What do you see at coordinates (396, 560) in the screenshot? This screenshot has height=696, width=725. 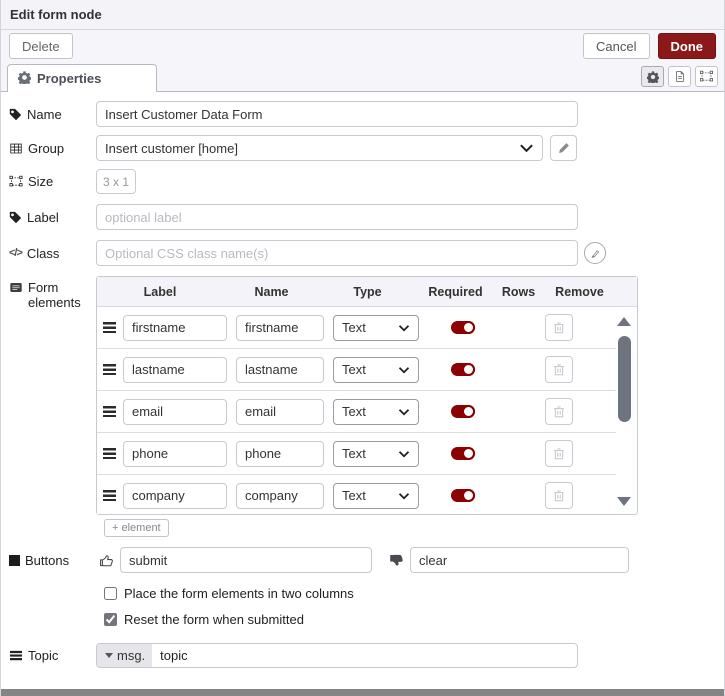 I see `thumbs-down-icon` at bounding box center [396, 560].